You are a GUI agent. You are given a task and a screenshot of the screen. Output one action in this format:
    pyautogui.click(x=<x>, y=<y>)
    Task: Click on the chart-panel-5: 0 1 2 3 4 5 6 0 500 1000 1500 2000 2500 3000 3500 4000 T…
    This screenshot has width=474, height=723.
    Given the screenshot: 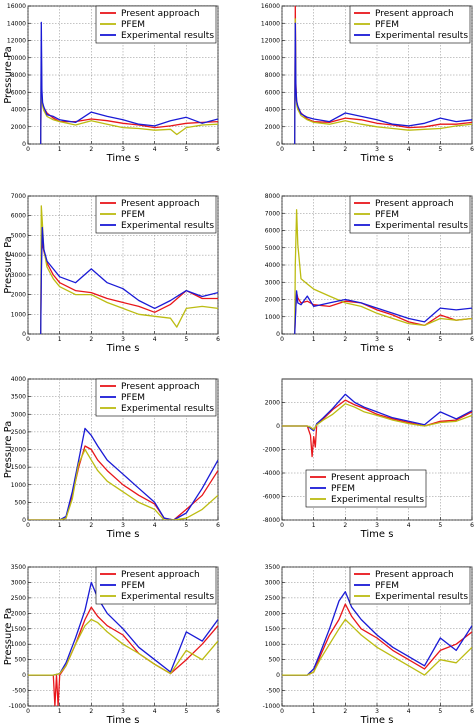 What is the action you would take?
    pyautogui.click(x=111, y=458)
    